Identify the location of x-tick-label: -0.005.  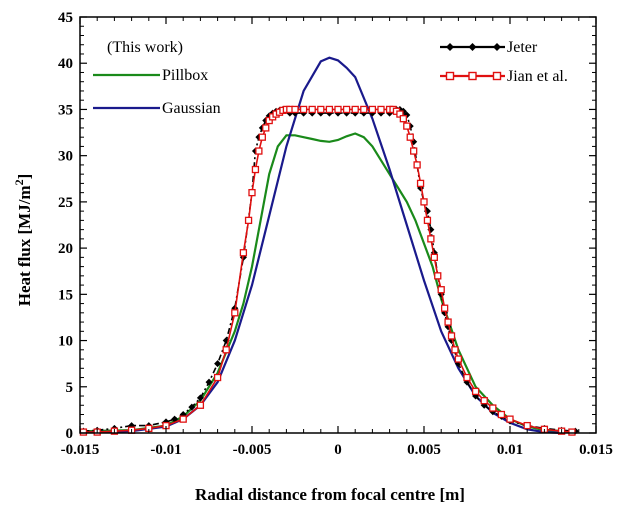
(252, 450).